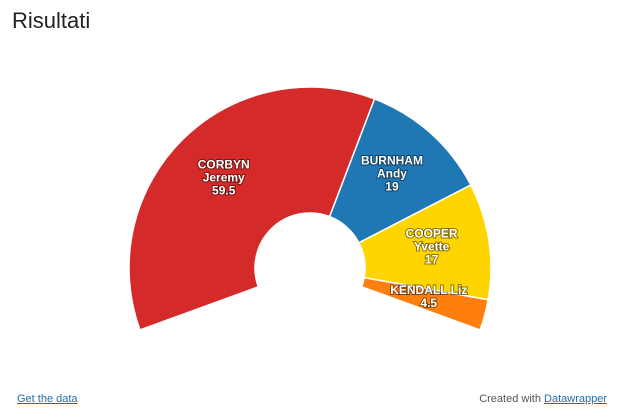 This screenshot has height=417, width=618. Describe the element at coordinates (428, 290) in the screenshot. I see `label-line: KENDALL Liz` at that location.